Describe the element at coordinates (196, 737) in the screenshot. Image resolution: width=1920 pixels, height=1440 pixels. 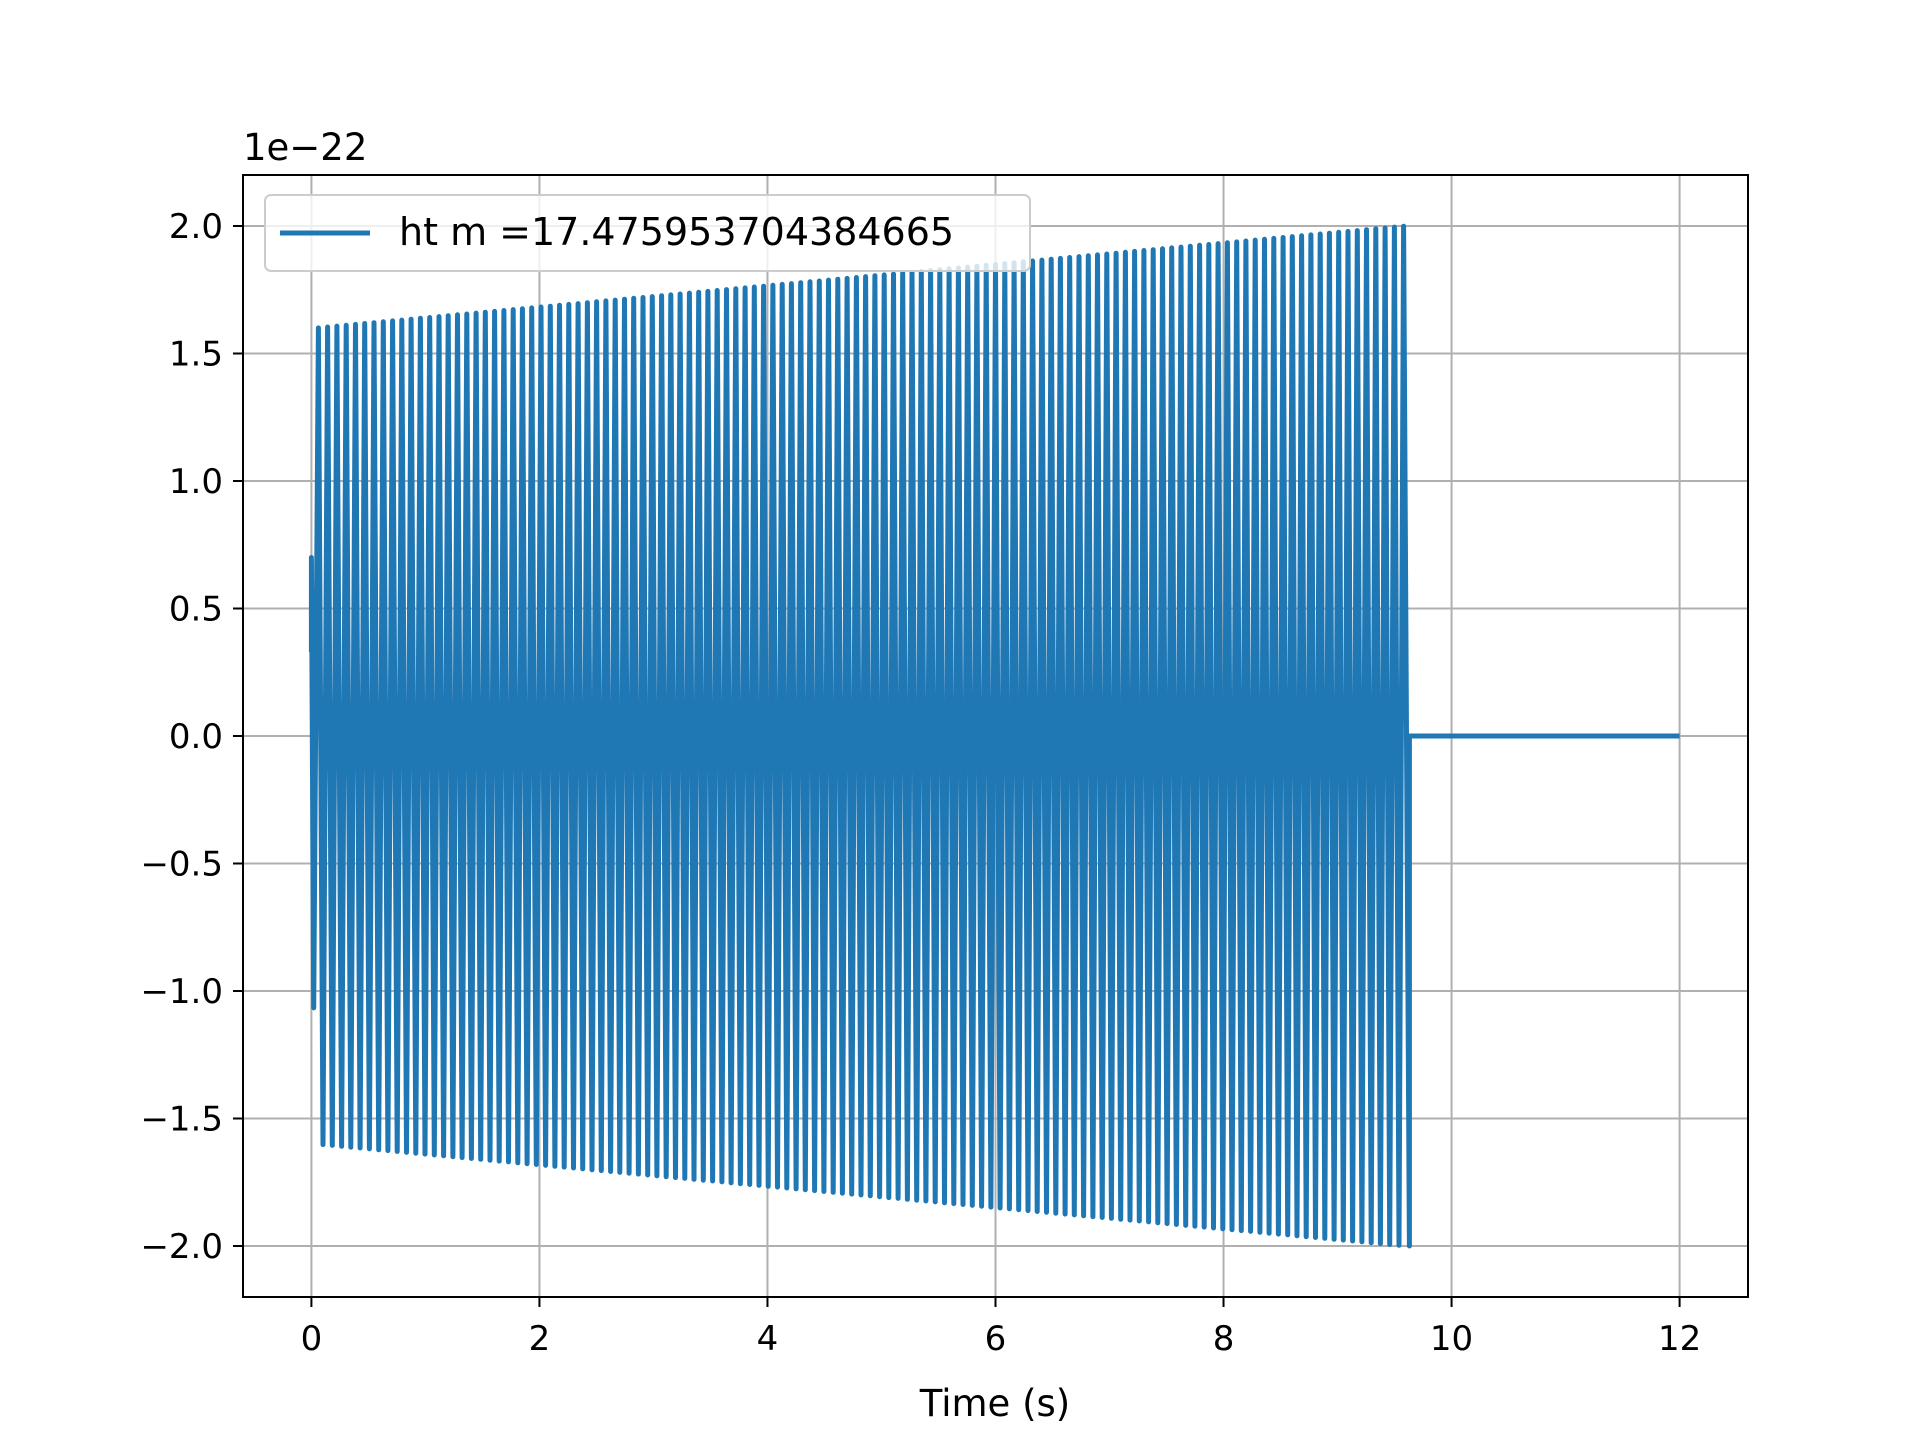
I see `y-tick-label: 0.0` at that location.